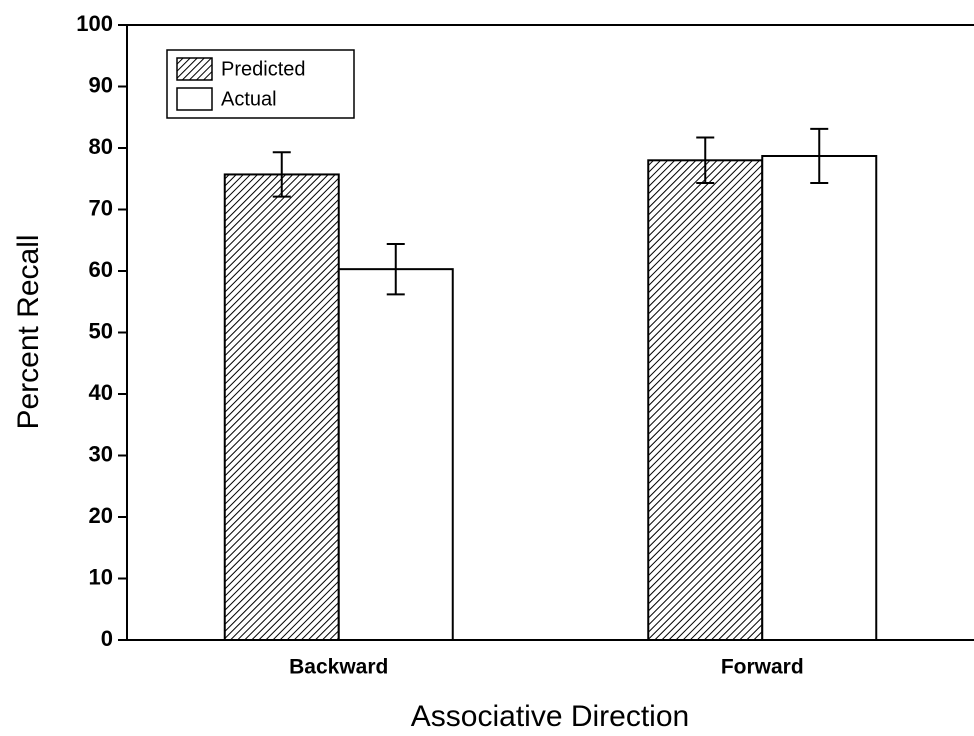 The width and height of the screenshot is (974, 736). Describe the element at coordinates (101, 330) in the screenshot. I see `y-tick-label: 50` at that location.